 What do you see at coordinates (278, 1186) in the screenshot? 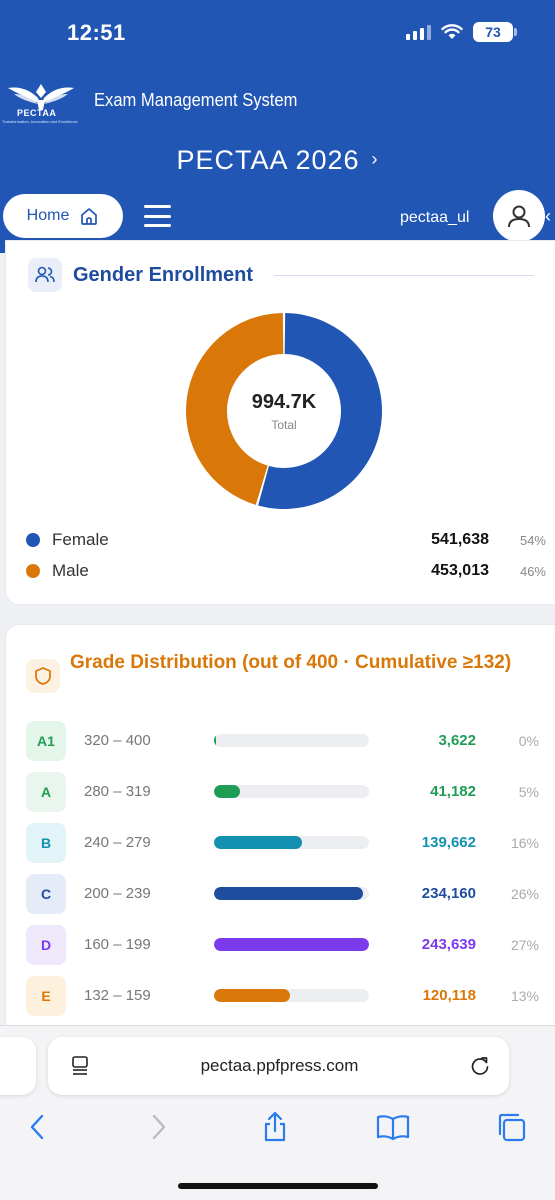
I see `home-indicator` at bounding box center [278, 1186].